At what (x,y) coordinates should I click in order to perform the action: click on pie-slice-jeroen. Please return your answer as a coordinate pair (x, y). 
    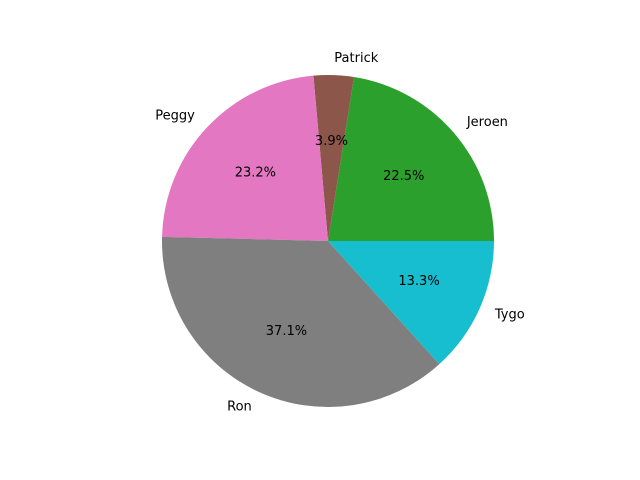
    Looking at the image, I should click on (411, 159).